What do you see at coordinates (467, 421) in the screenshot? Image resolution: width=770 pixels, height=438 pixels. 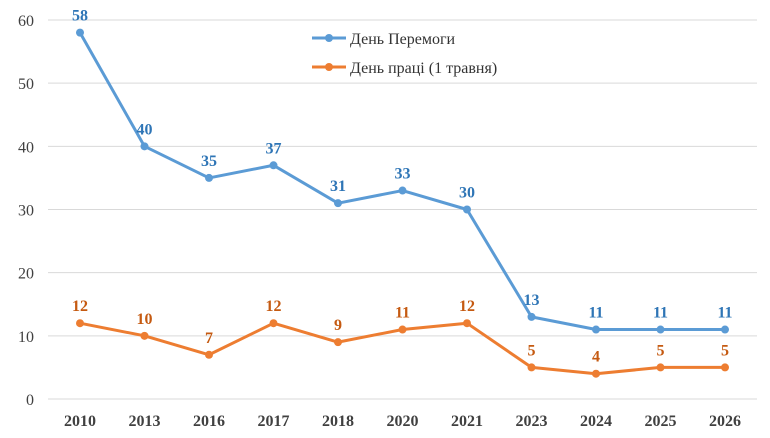 I see `x-tick-label: 2021` at bounding box center [467, 421].